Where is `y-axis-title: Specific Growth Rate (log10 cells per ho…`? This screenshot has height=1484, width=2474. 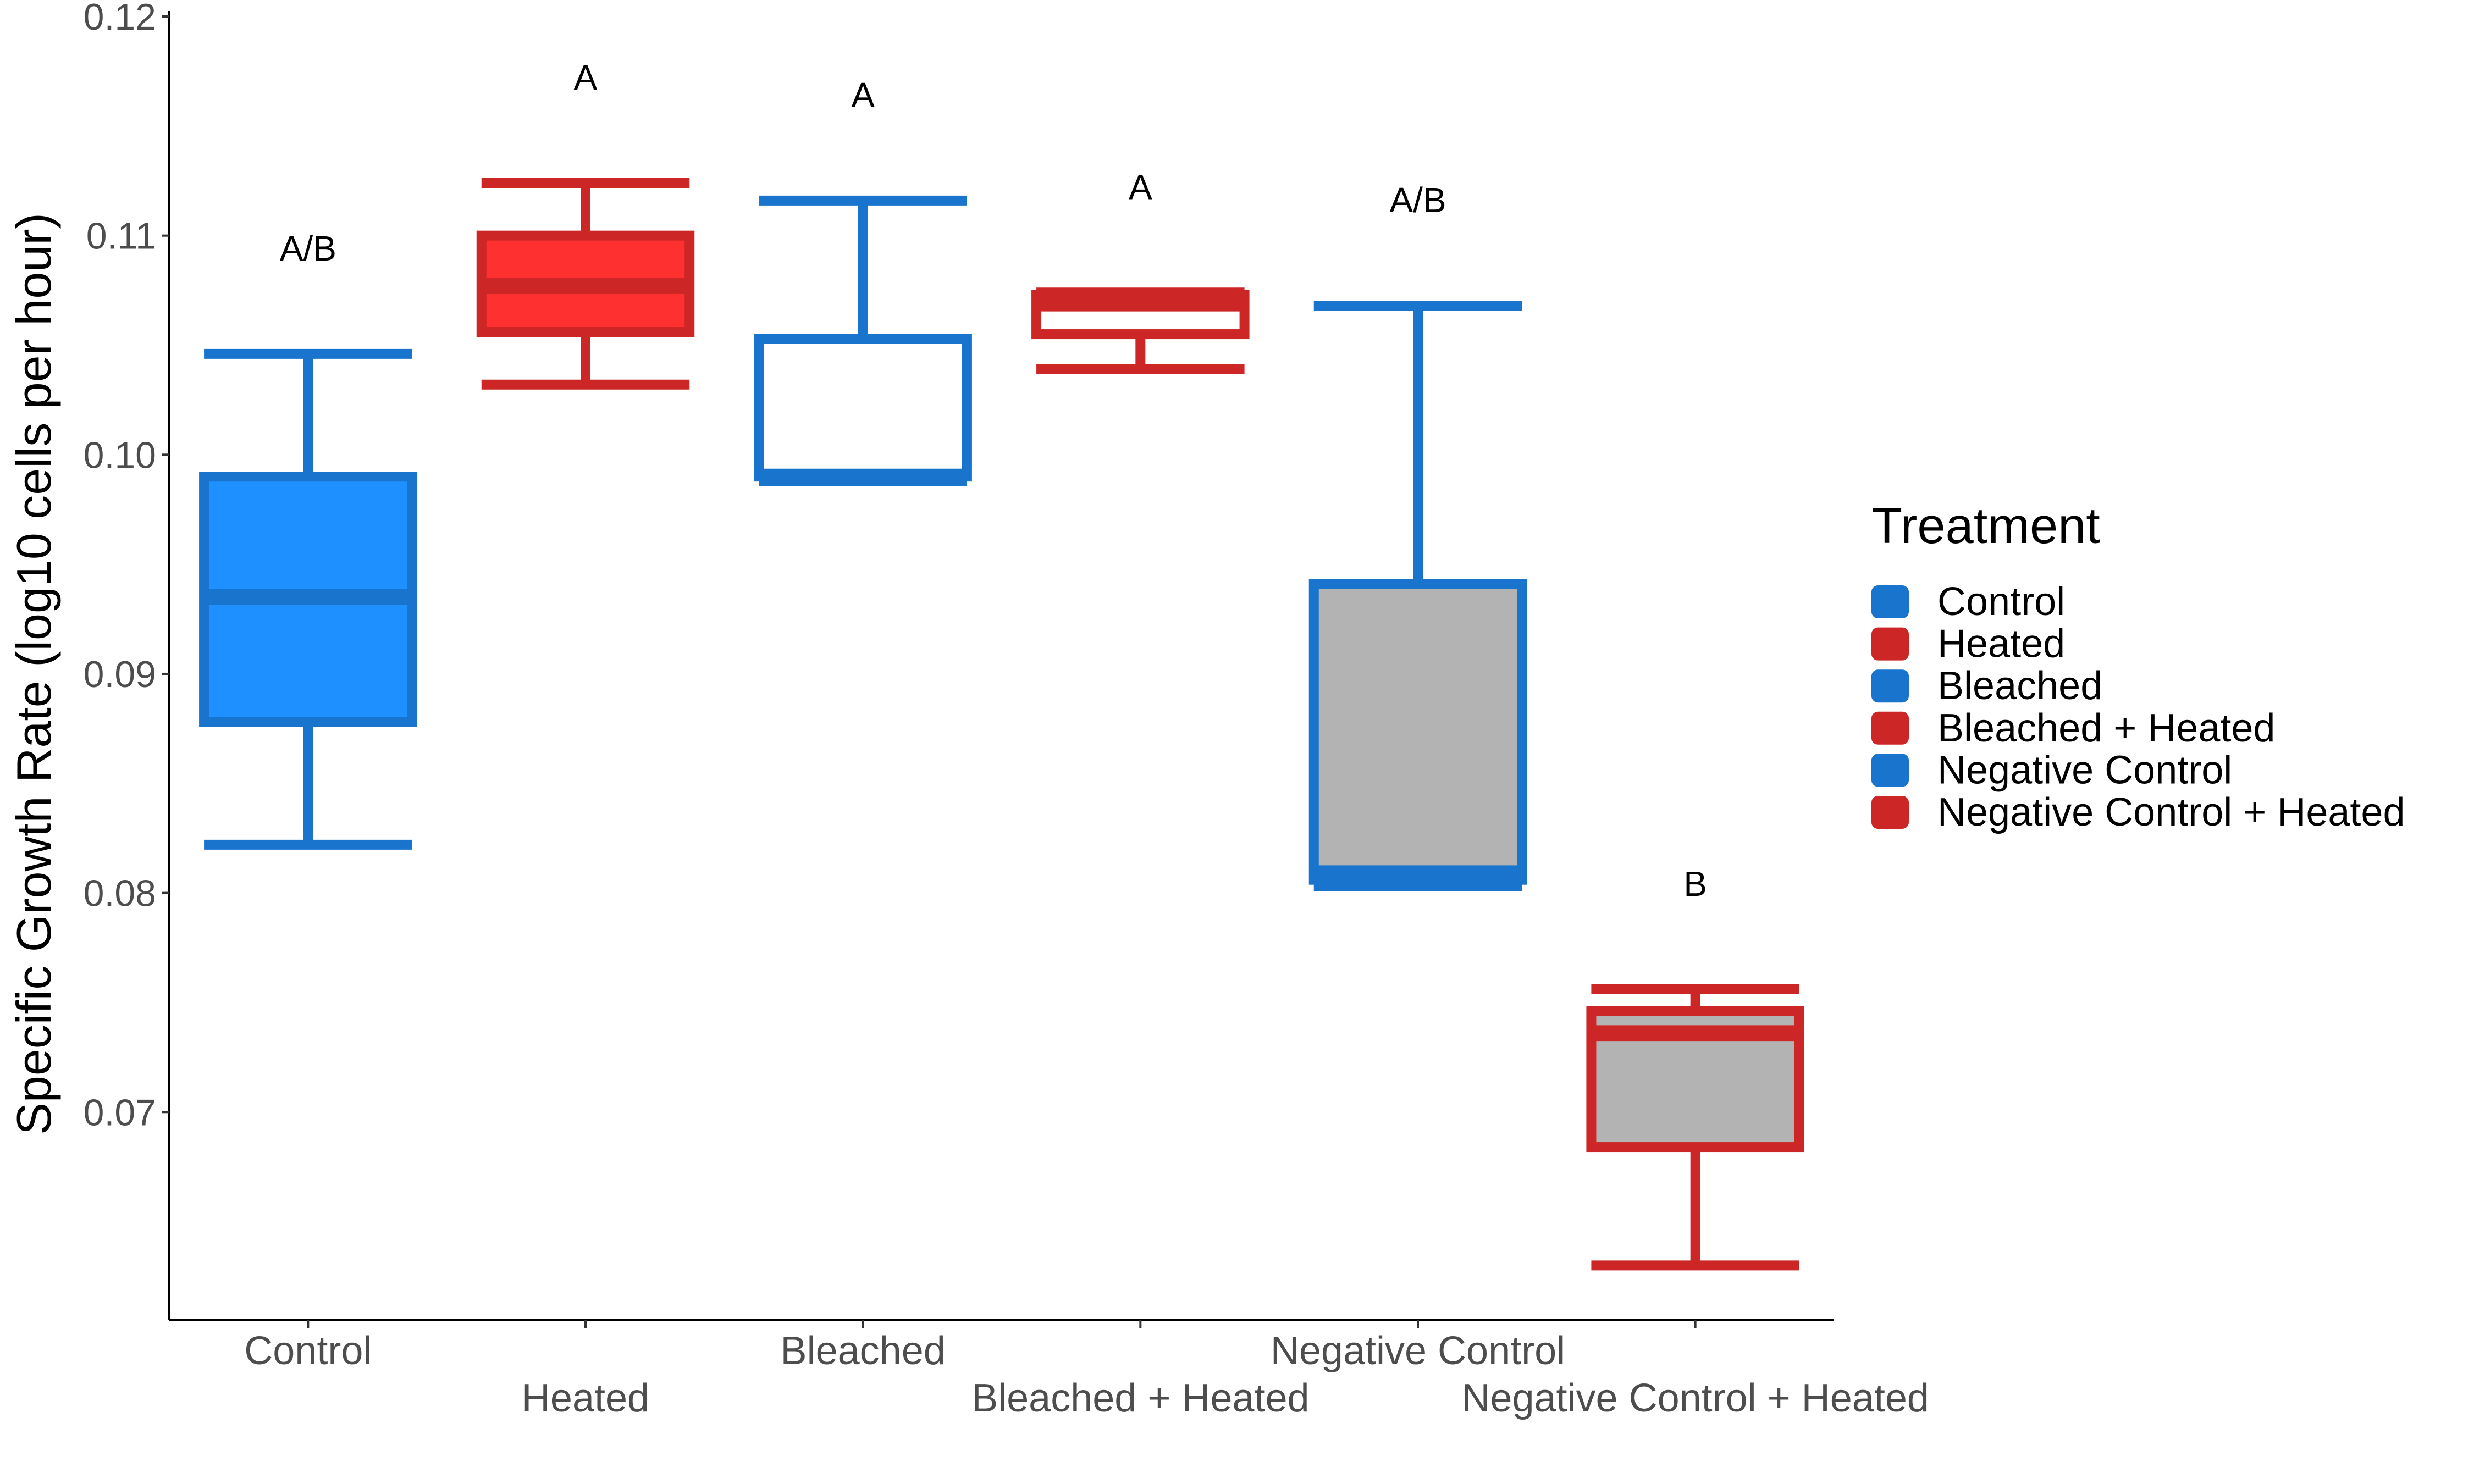
y-axis-title: Specific Growth Rate (log10 cells per ho… is located at coordinates (34, 674).